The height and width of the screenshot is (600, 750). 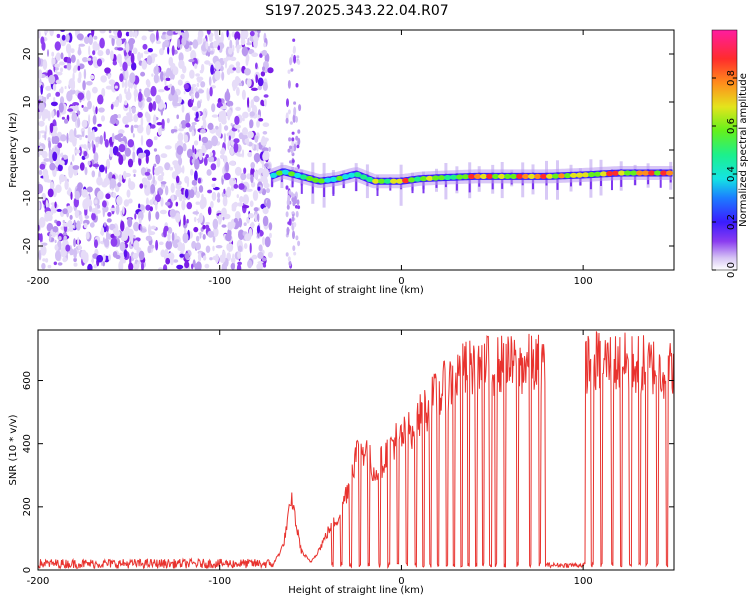 I want to click on snr-x-label: Height of straight line (km), so click(x=356, y=590).